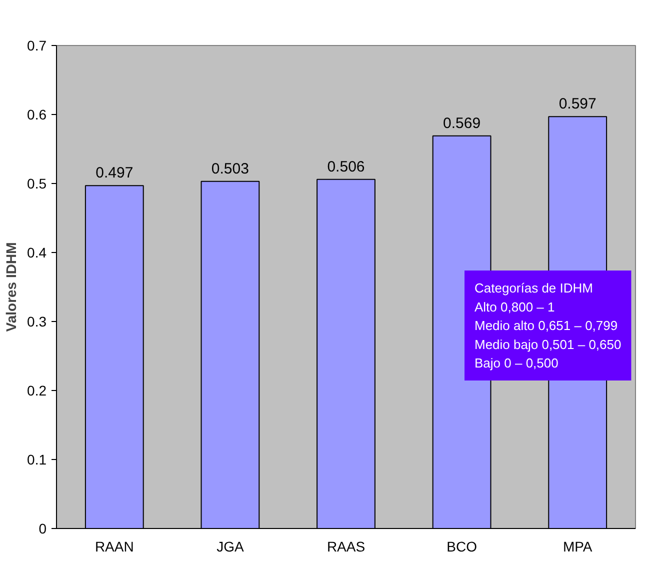  I want to click on y-tick-label: 0, so click(42, 528).